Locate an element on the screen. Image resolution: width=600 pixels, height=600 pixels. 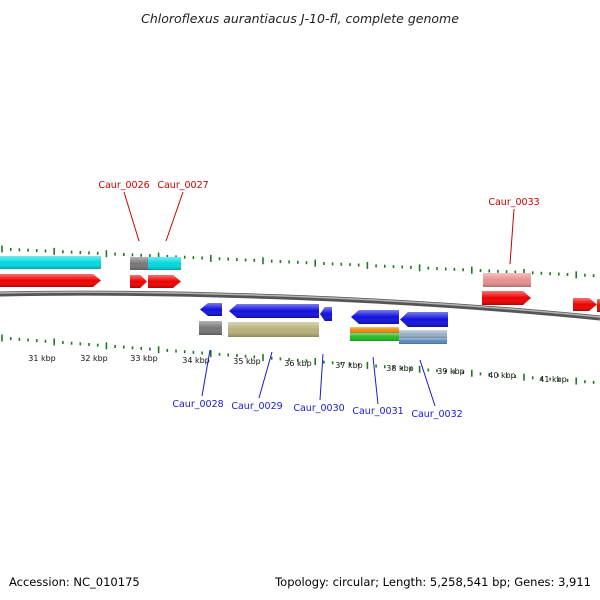
accession-label: Accession: NC_010175 is located at coordinates (74, 582).